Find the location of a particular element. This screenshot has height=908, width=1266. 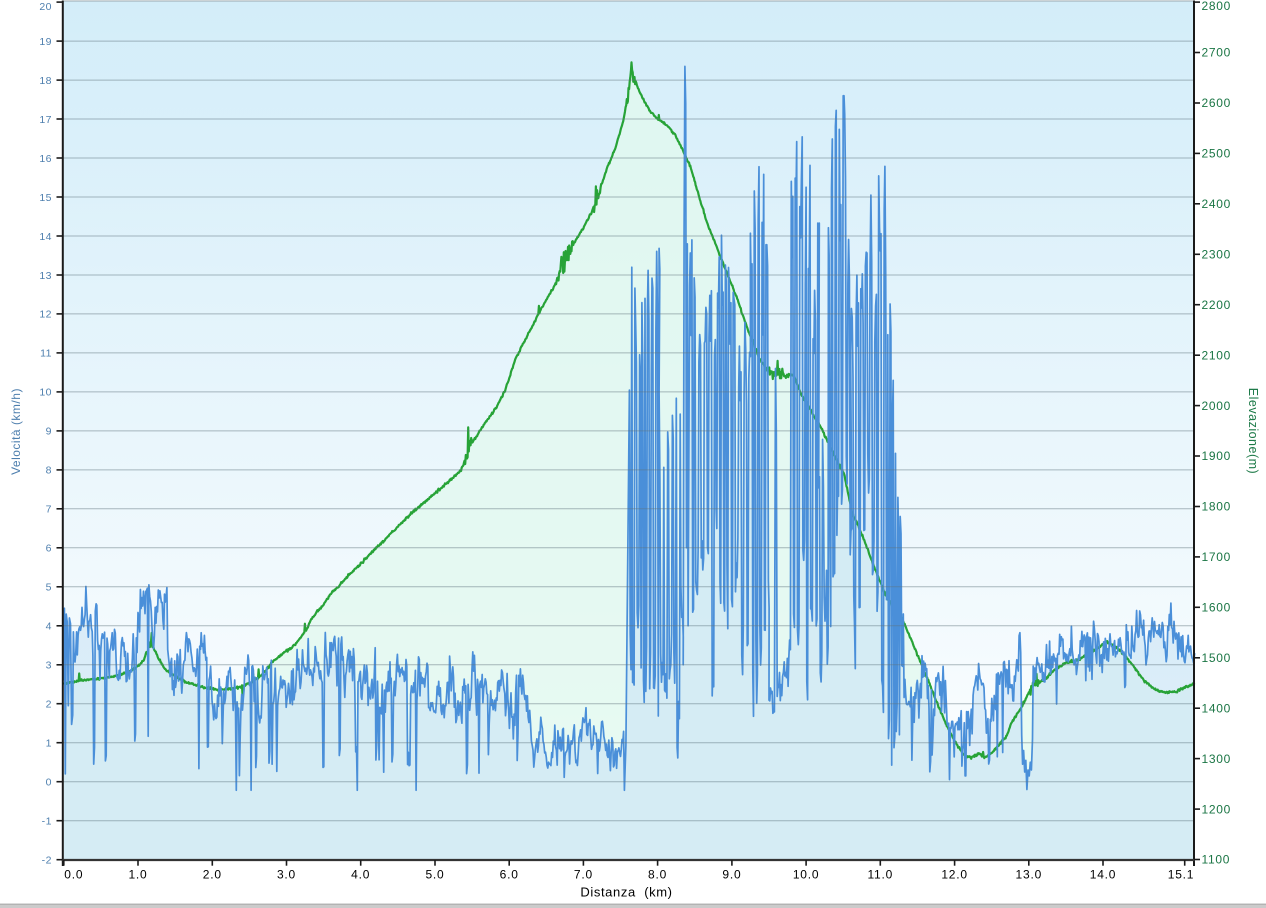

svg-text: -1 is located at coordinates (47, 822).